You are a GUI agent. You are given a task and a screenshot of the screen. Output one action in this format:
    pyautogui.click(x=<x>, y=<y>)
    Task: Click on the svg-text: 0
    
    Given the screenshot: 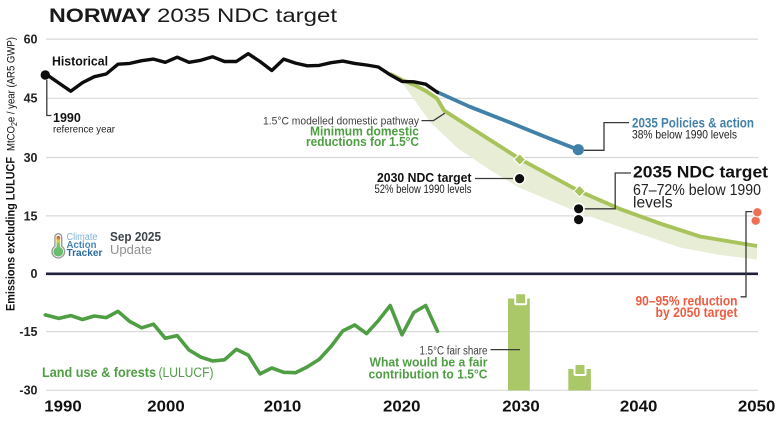 What is the action you would take?
    pyautogui.click(x=34, y=274)
    